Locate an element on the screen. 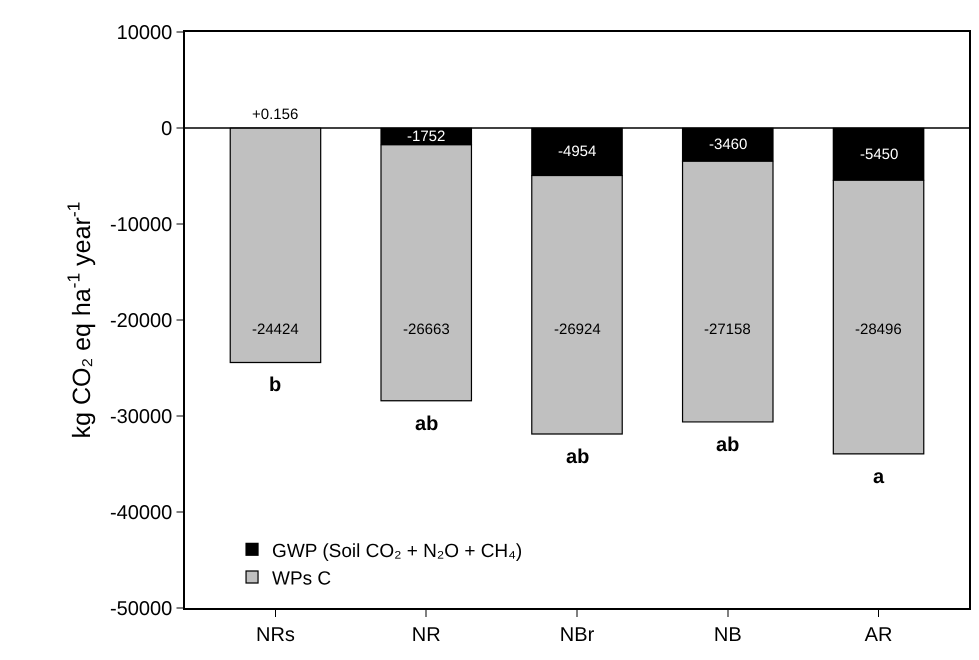 The image size is (979, 660). data-label: -3460 is located at coordinates (728, 144).